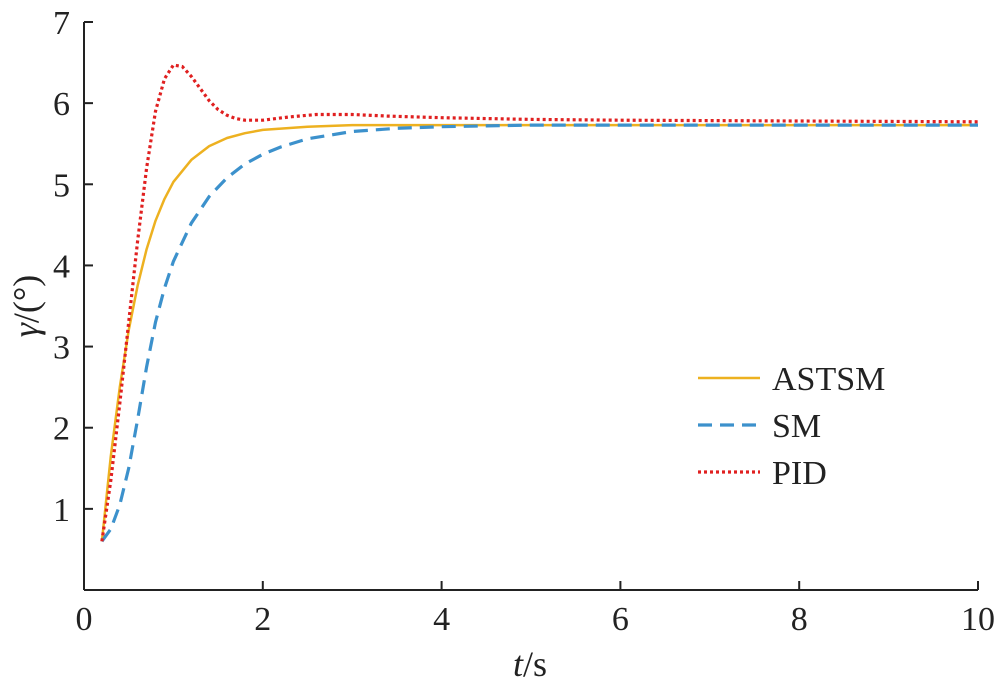 The height and width of the screenshot is (689, 1000). I want to click on legend-label-pid: PID, so click(799, 473).